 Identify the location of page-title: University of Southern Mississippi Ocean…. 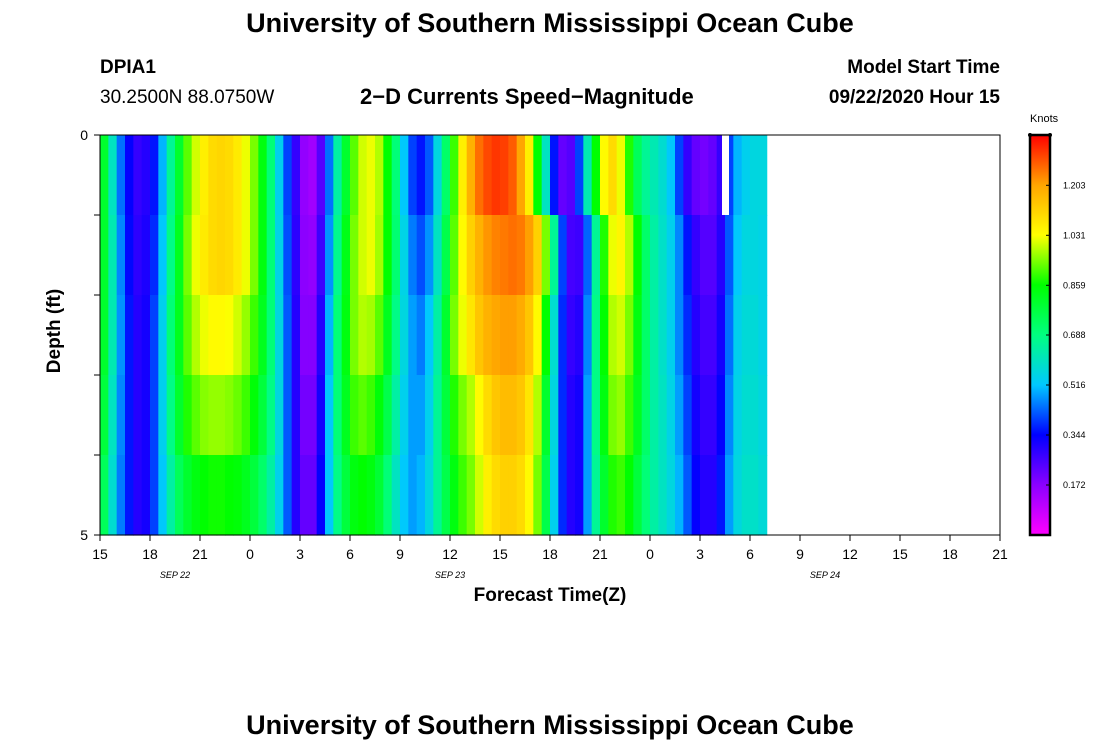
(550, 23).